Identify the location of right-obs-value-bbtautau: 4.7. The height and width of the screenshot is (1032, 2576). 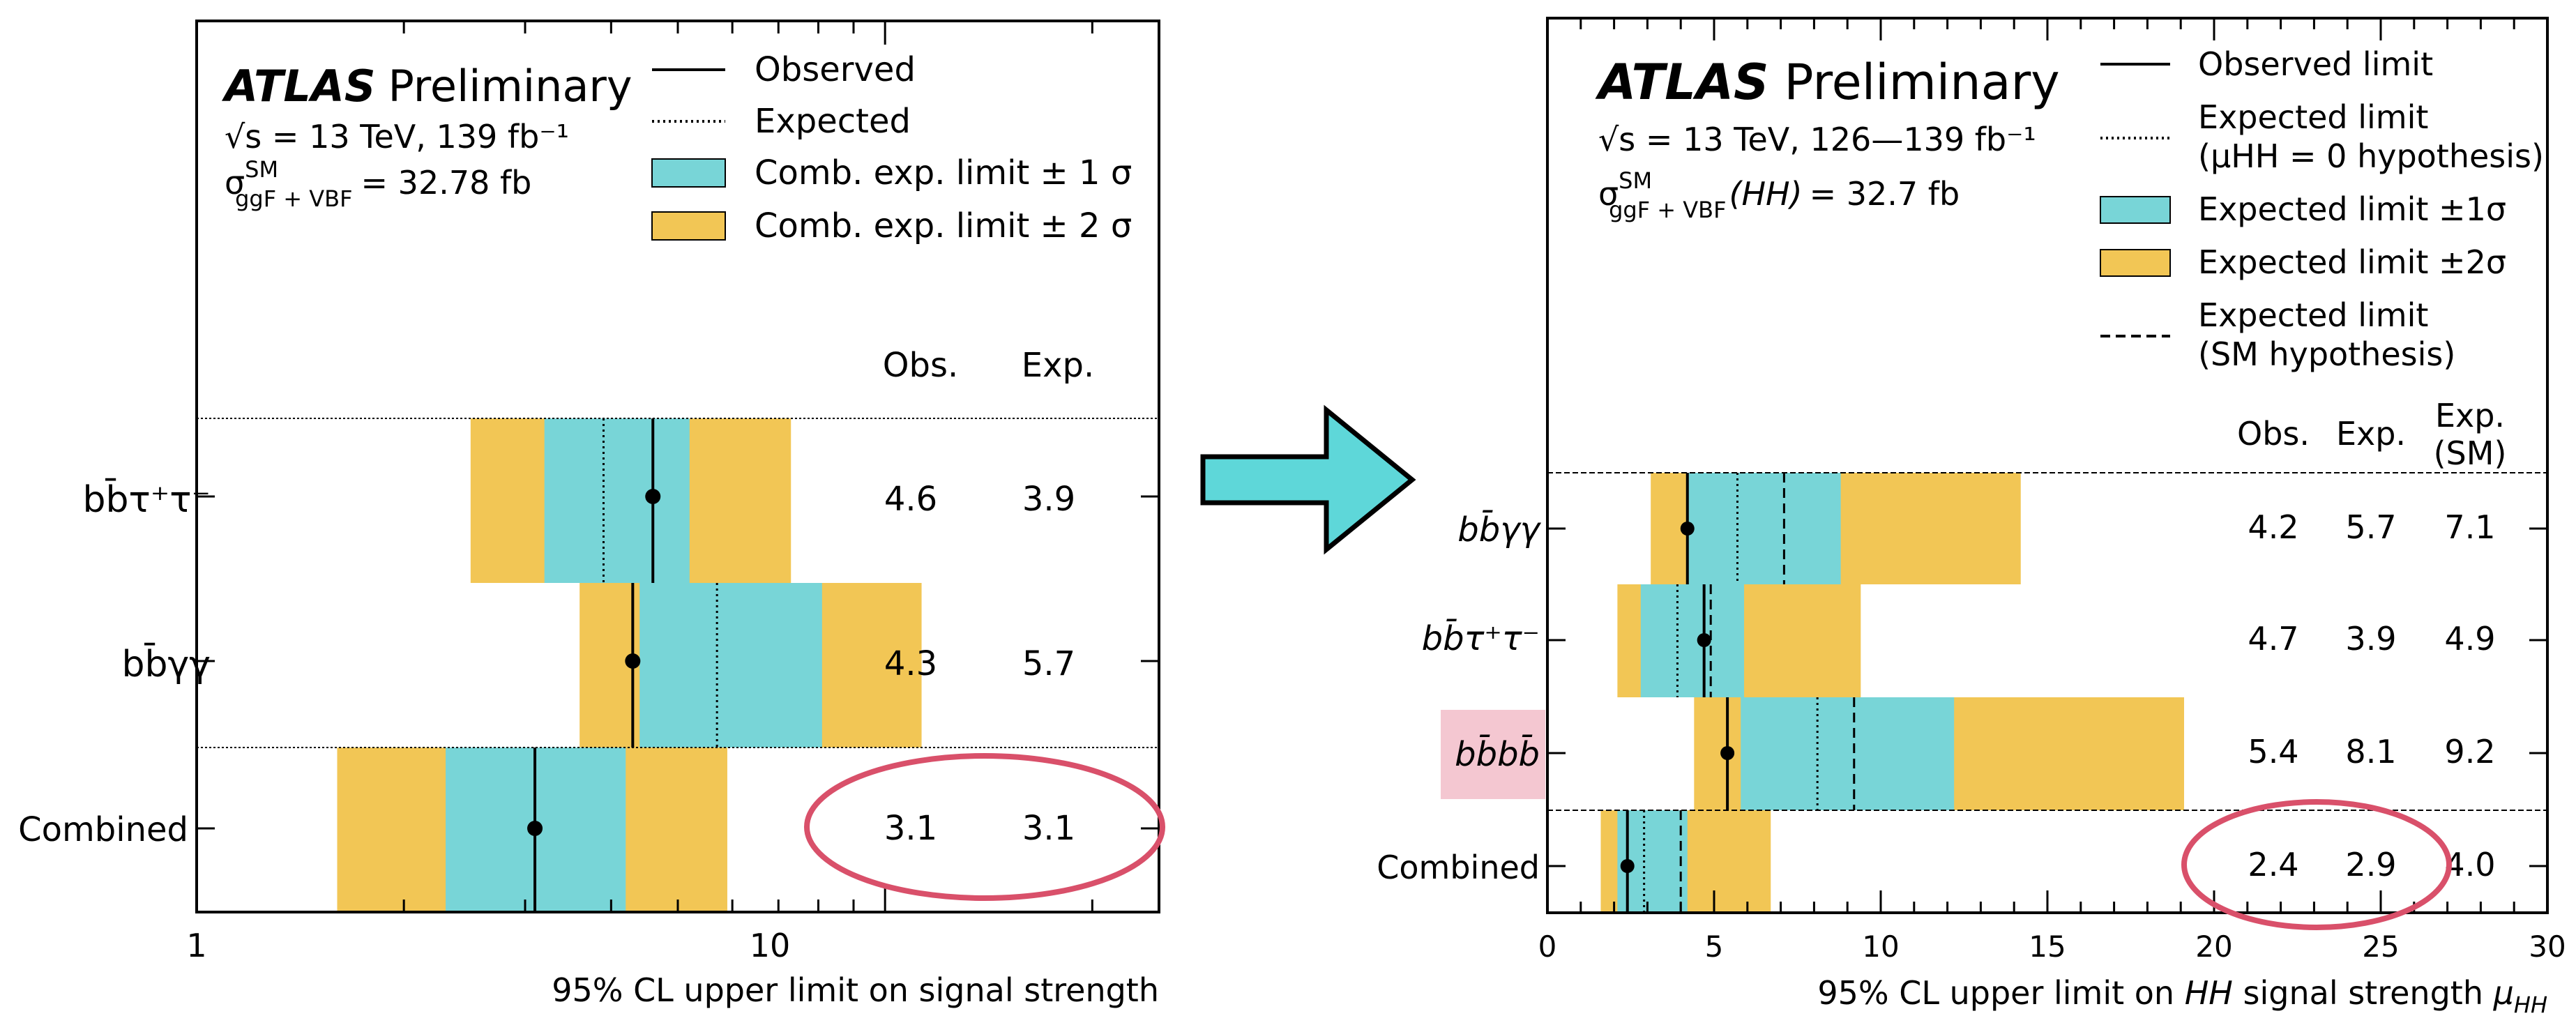
(2273, 639).